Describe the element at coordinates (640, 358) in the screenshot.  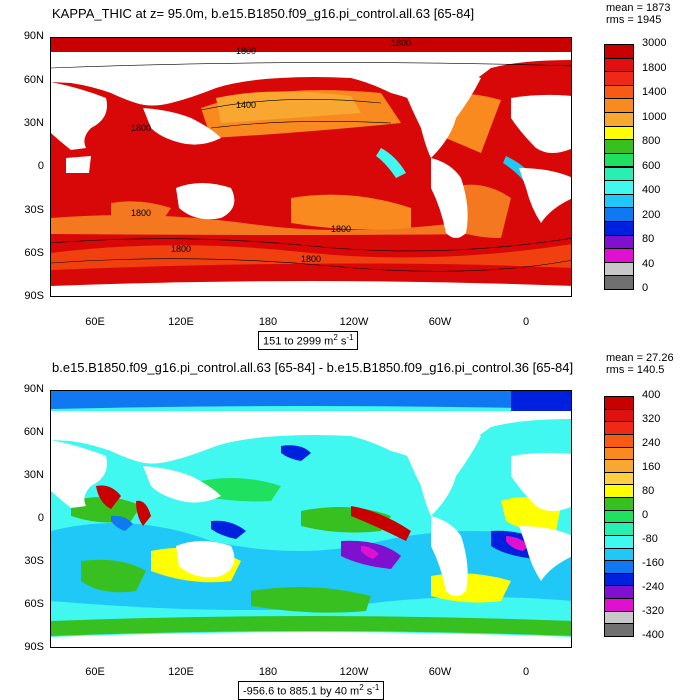
I see `panel2-mean: mean = 27.26` at that location.